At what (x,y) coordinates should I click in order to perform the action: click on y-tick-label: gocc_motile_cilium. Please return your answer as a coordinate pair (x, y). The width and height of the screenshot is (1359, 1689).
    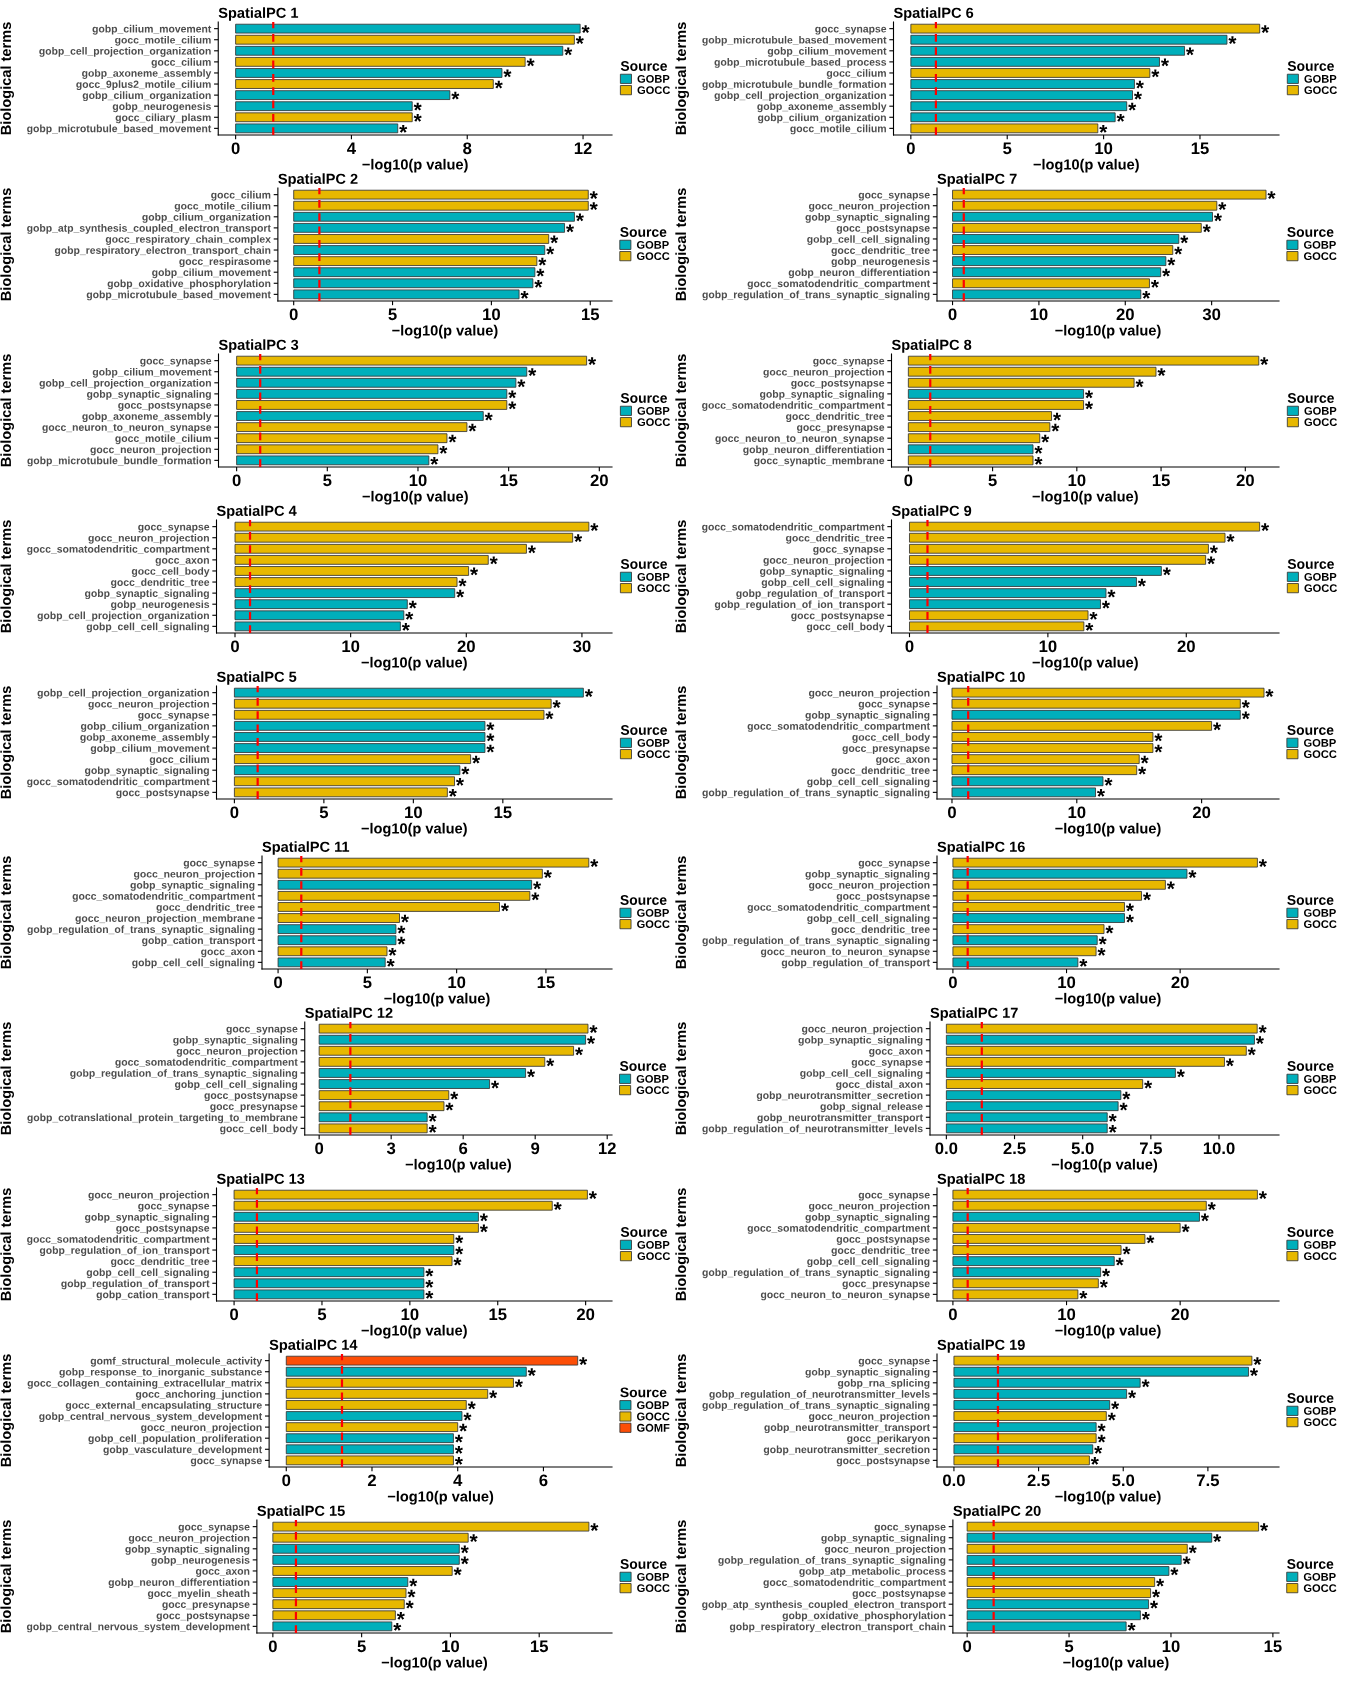
    Looking at the image, I should click on (222, 206).